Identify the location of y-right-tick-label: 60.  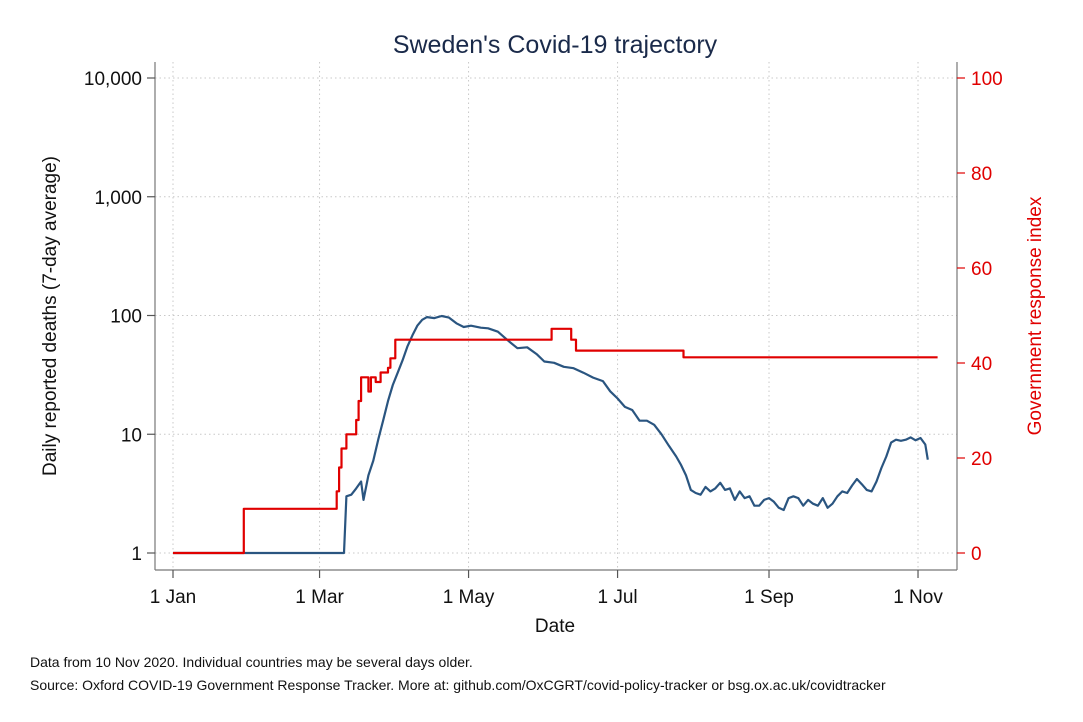
(981, 269).